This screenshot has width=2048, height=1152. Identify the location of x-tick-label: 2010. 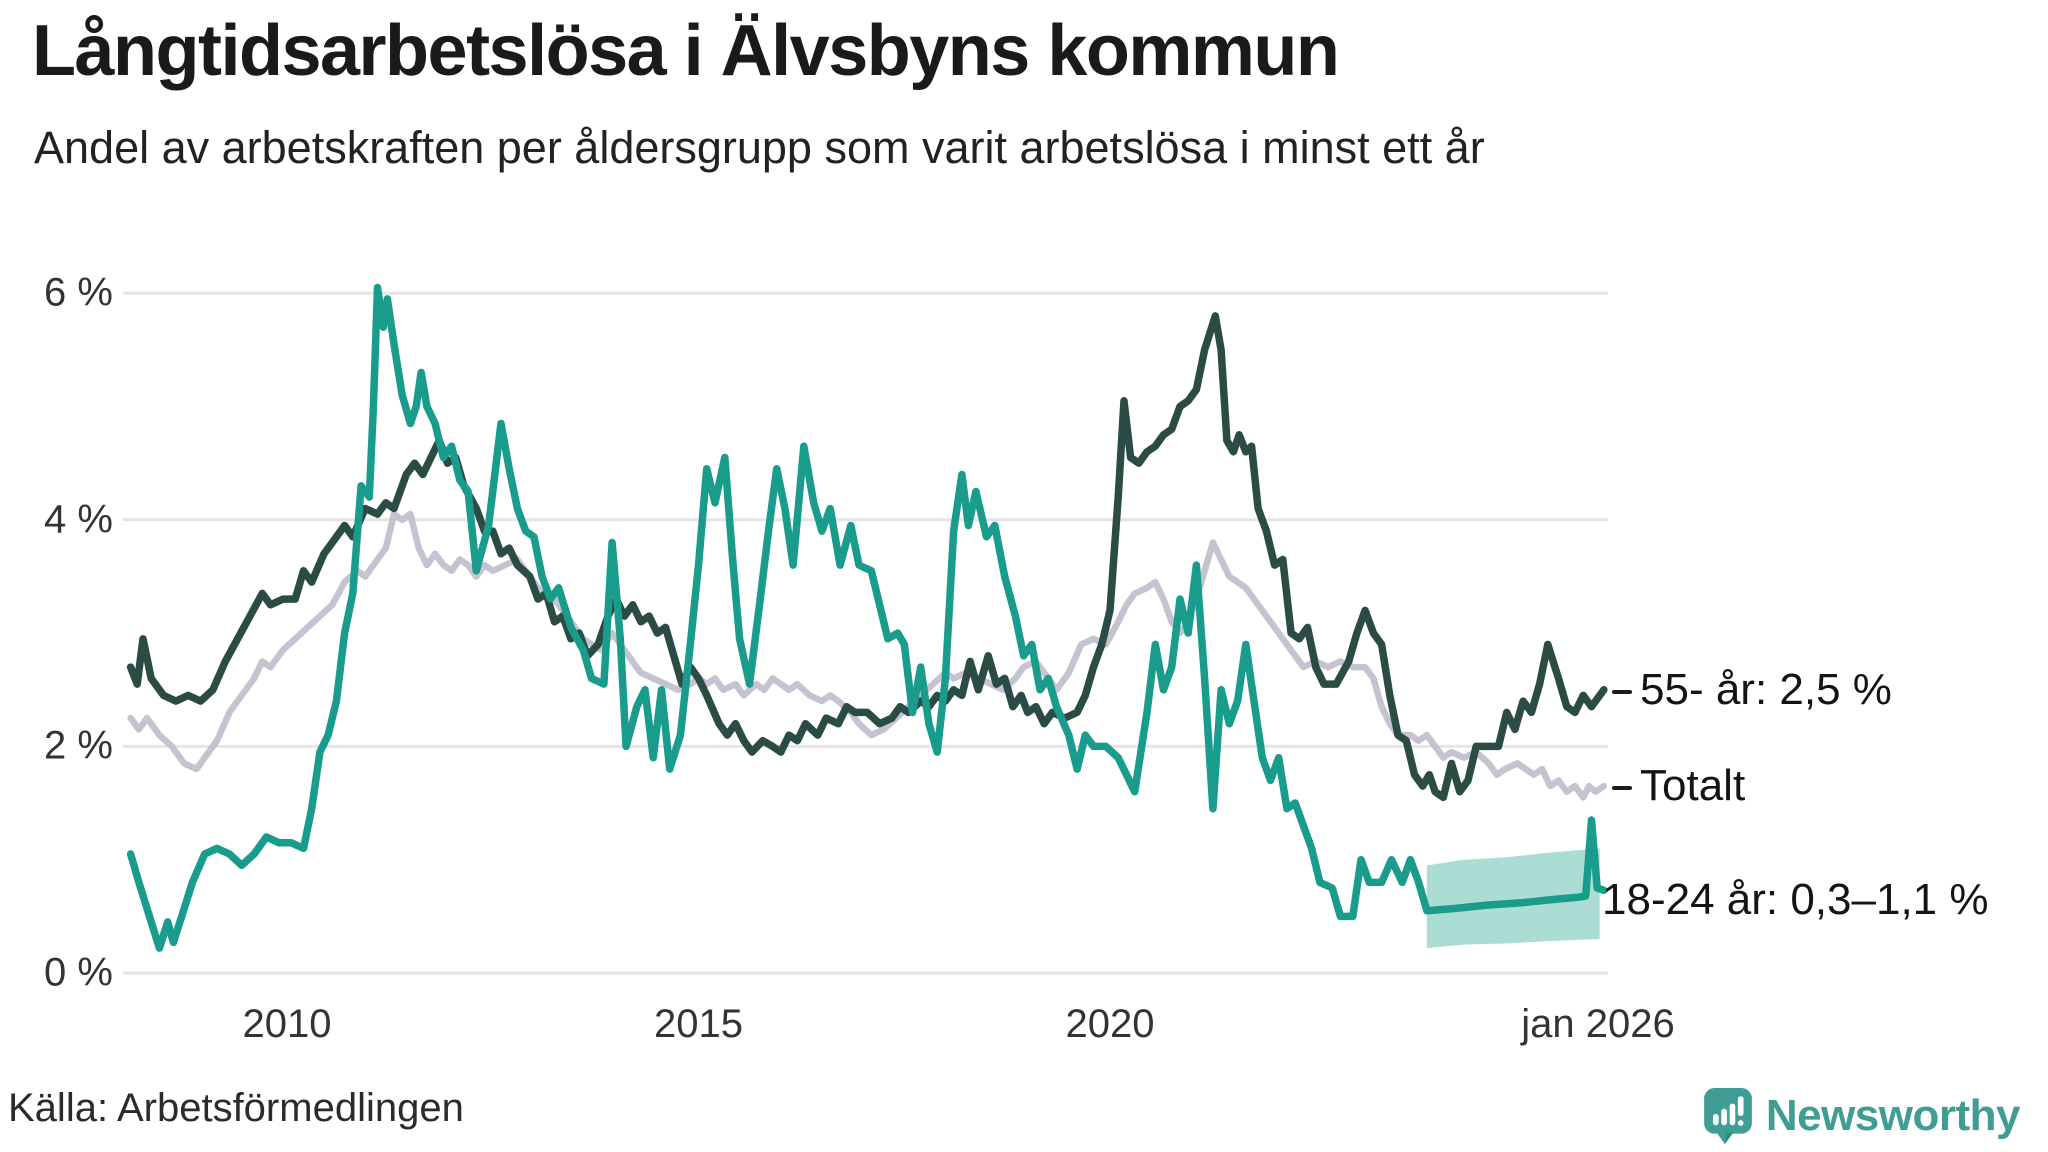
(287, 1024).